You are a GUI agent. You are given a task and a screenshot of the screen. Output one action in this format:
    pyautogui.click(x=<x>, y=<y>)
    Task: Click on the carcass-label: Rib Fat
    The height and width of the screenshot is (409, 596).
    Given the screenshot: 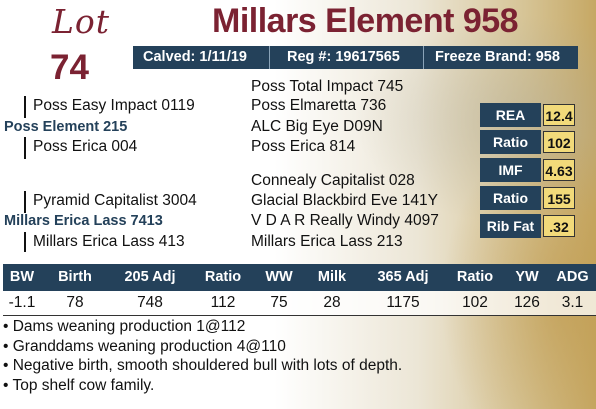 What is the action you would take?
    pyautogui.click(x=510, y=226)
    